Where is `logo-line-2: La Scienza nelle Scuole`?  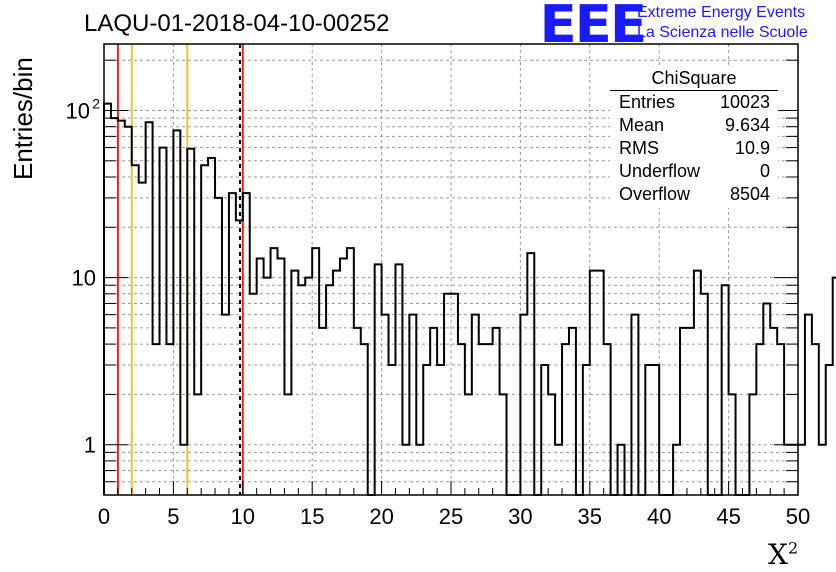 logo-line-2: La Scienza nelle Scuole is located at coordinates (722, 32).